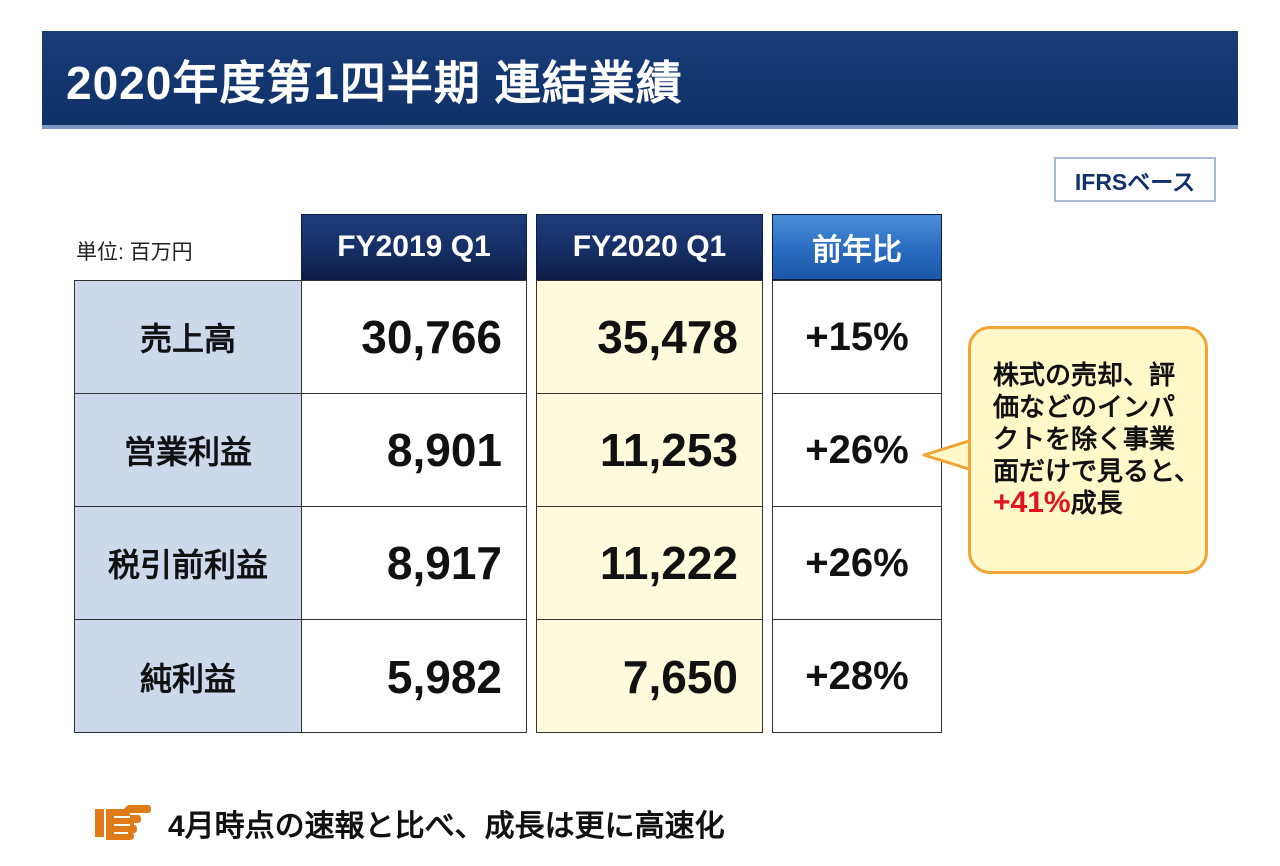  I want to click on ifrs-basis-badge: IFRSベース, so click(1135, 179).